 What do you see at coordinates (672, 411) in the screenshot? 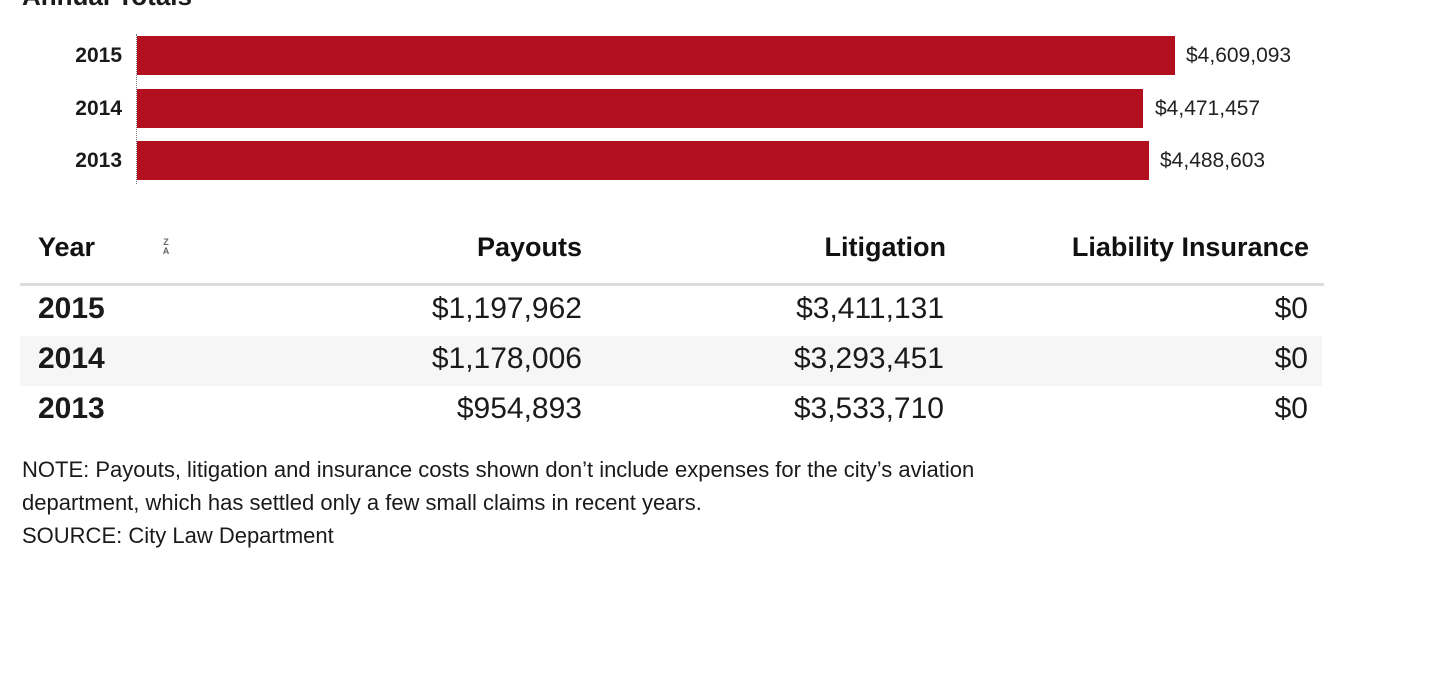
I see `table-row: 2013 $954,893 $3,533,710 $0` at bounding box center [672, 411].